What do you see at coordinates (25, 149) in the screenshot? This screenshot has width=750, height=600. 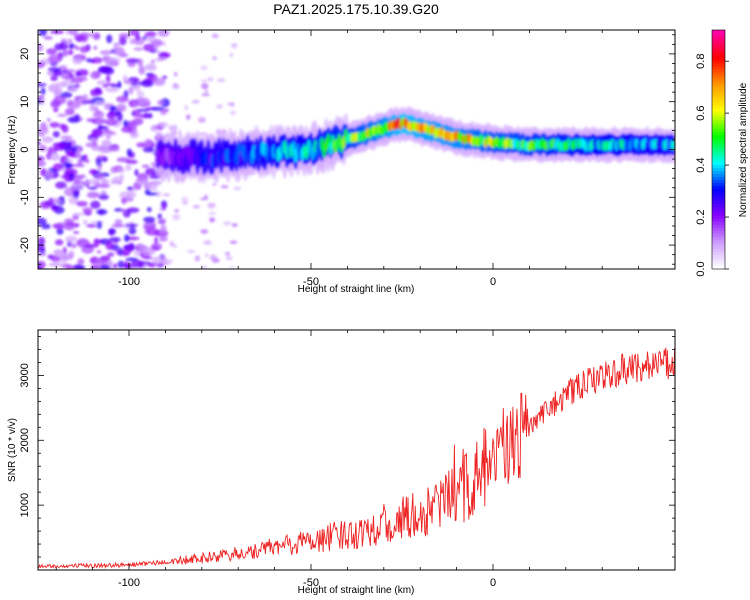 I see `y-tick-label: 0` at bounding box center [25, 149].